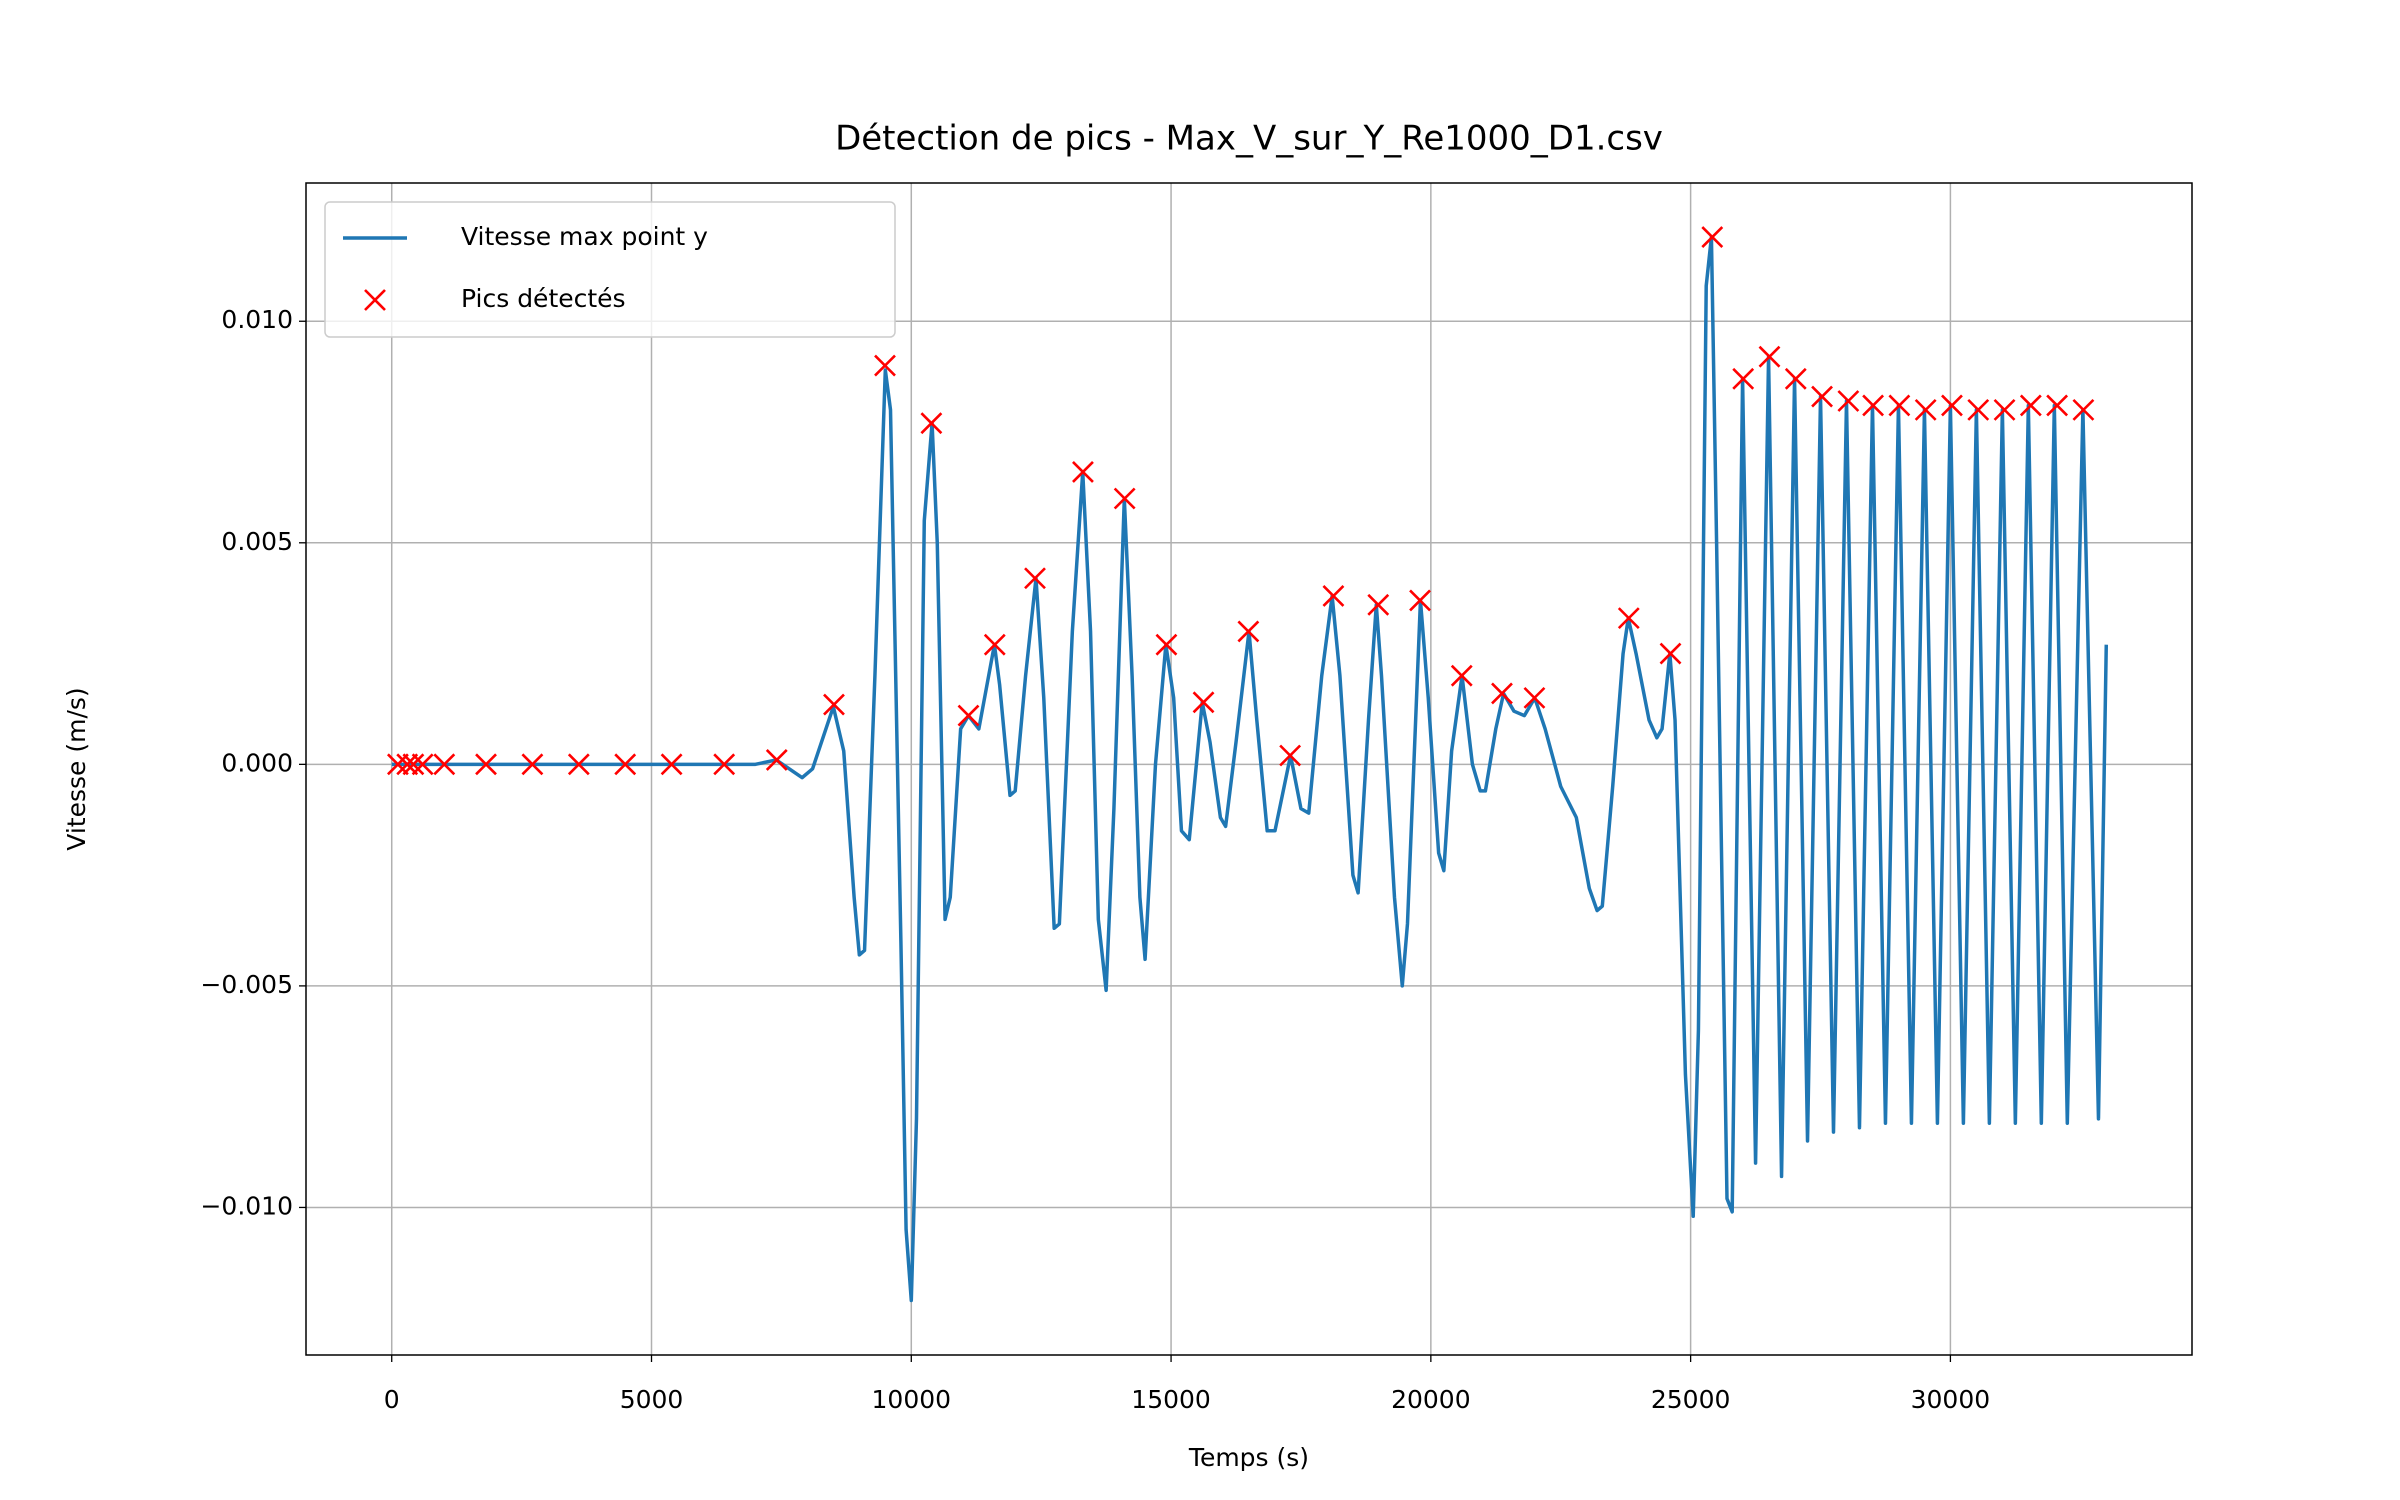 This screenshot has width=2400, height=1500. I want to click on y-tick-label: −0.005, so click(246, 984).